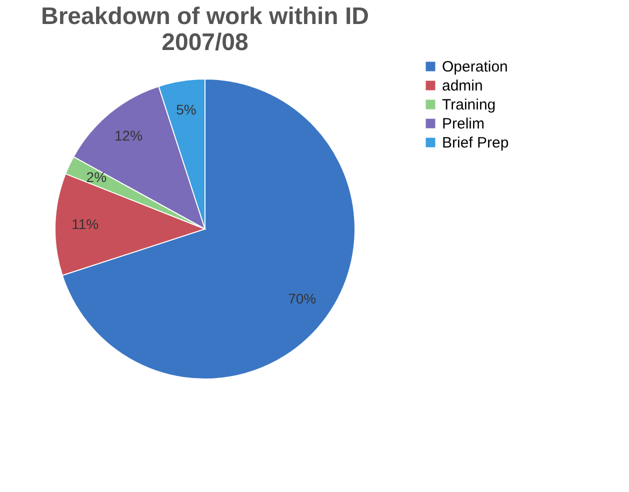  Describe the element at coordinates (96, 176) in the screenshot. I see `data-label: 2%` at that location.